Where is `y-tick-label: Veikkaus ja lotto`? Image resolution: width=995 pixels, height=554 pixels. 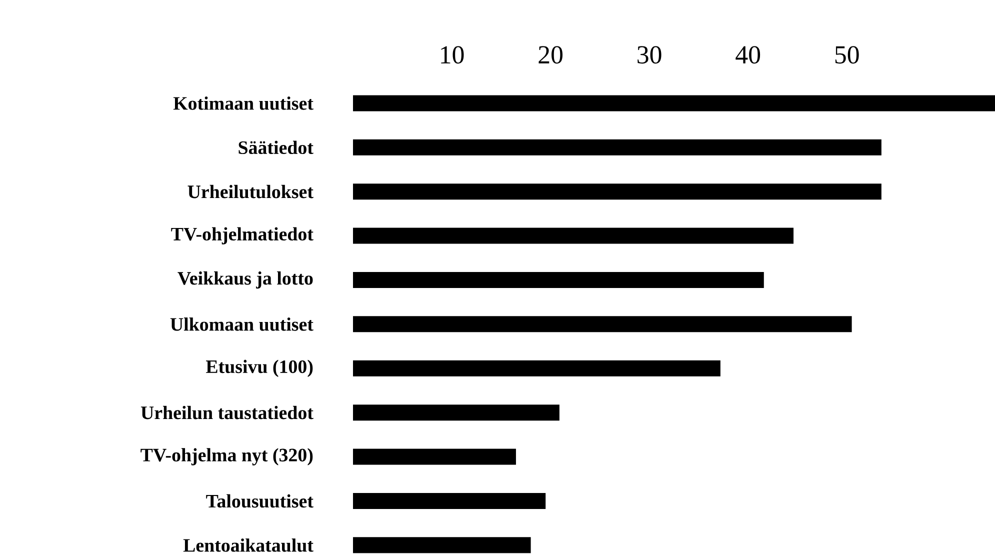 y-tick-label: Veikkaus ja lotto is located at coordinates (245, 280).